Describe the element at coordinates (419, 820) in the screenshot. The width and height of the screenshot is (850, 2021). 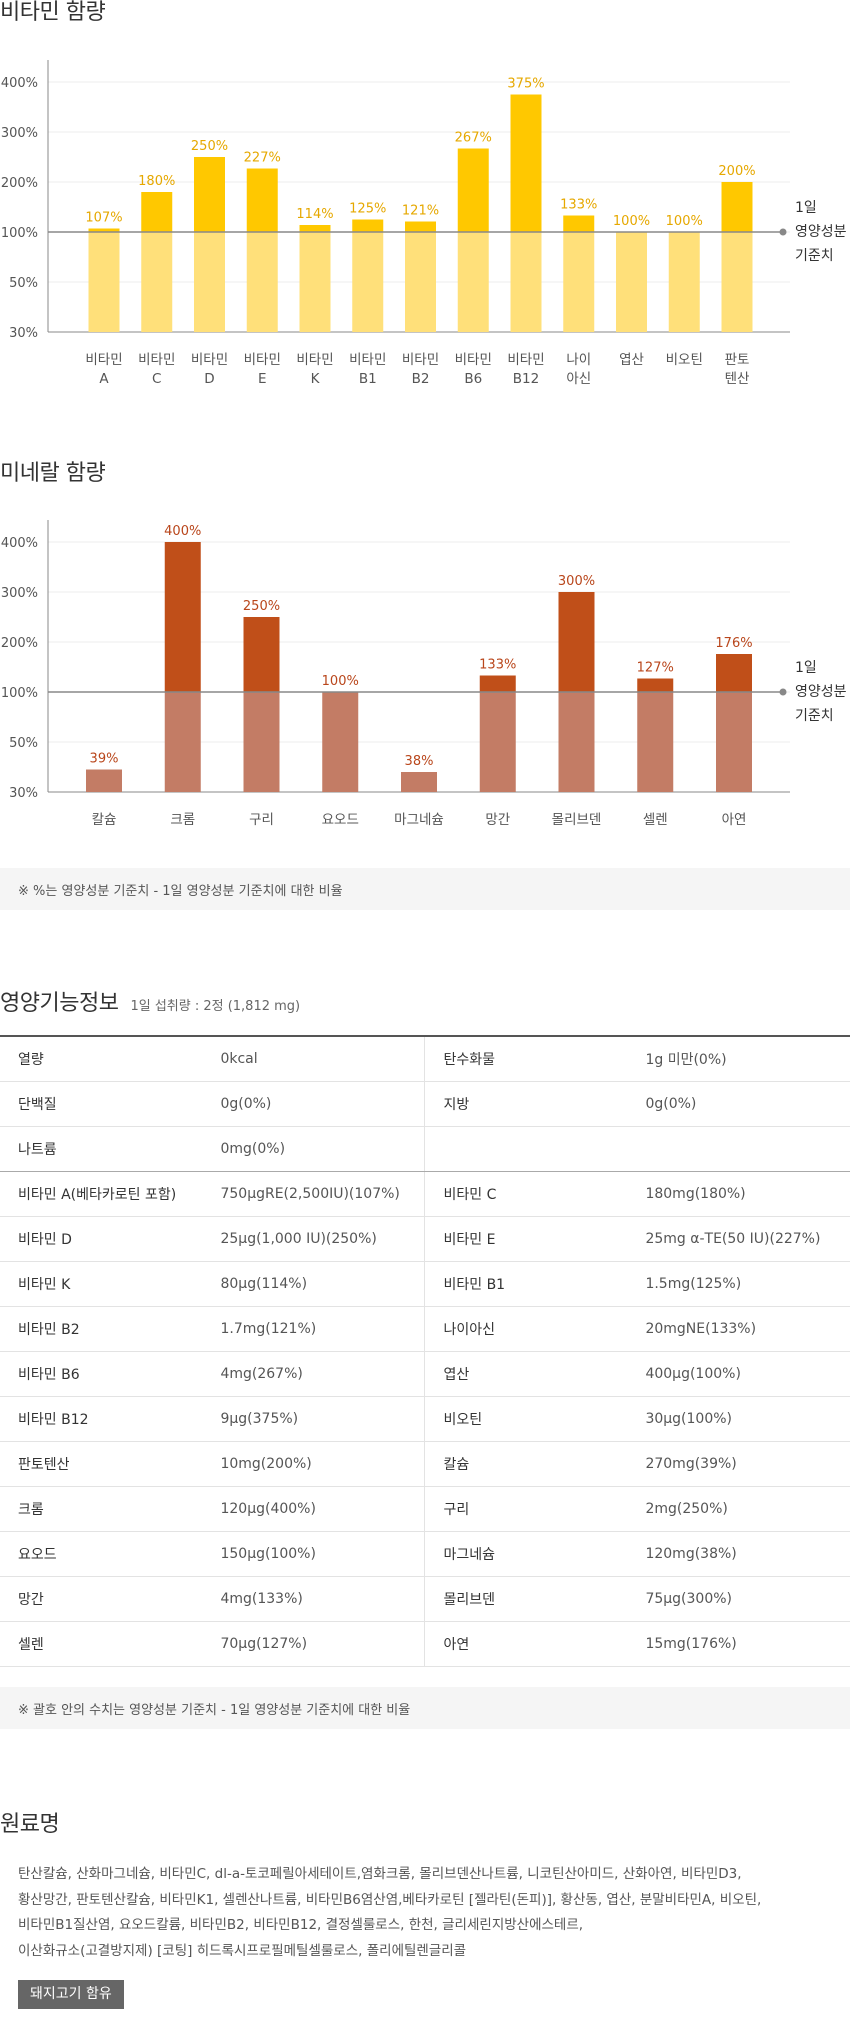
I see `x-tick-label: 마그네슘` at that location.